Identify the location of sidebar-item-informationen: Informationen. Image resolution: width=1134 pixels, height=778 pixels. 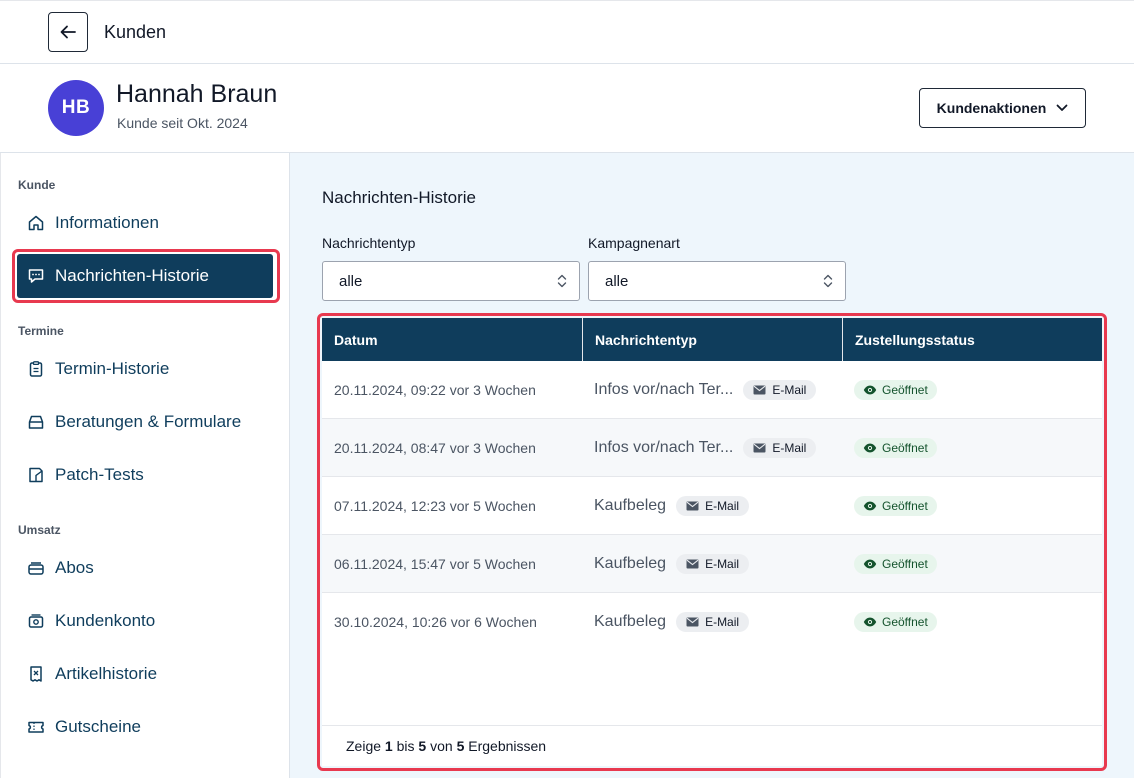
(145, 223).